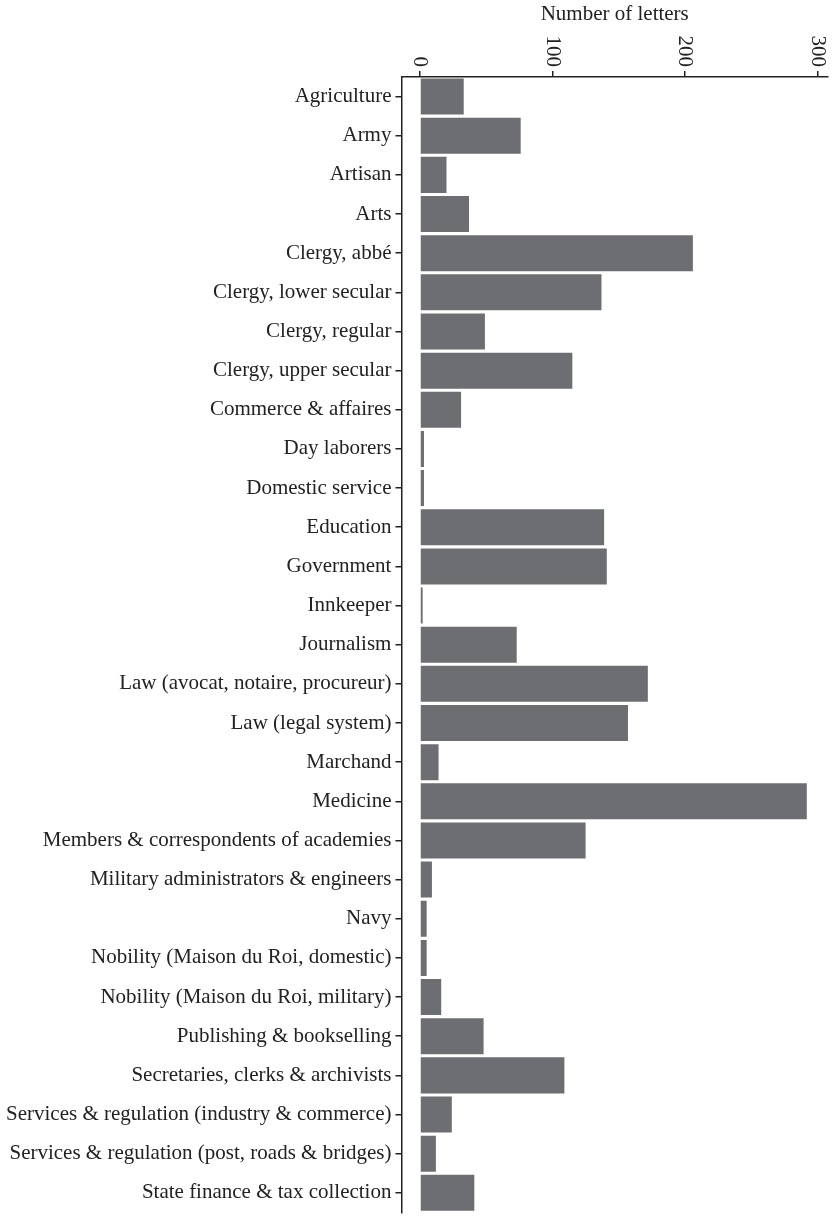 Image resolution: width=838 pixels, height=1229 pixels. Describe the element at coordinates (337, 447) in the screenshot. I see `y-tick-label: Day laborers` at that location.